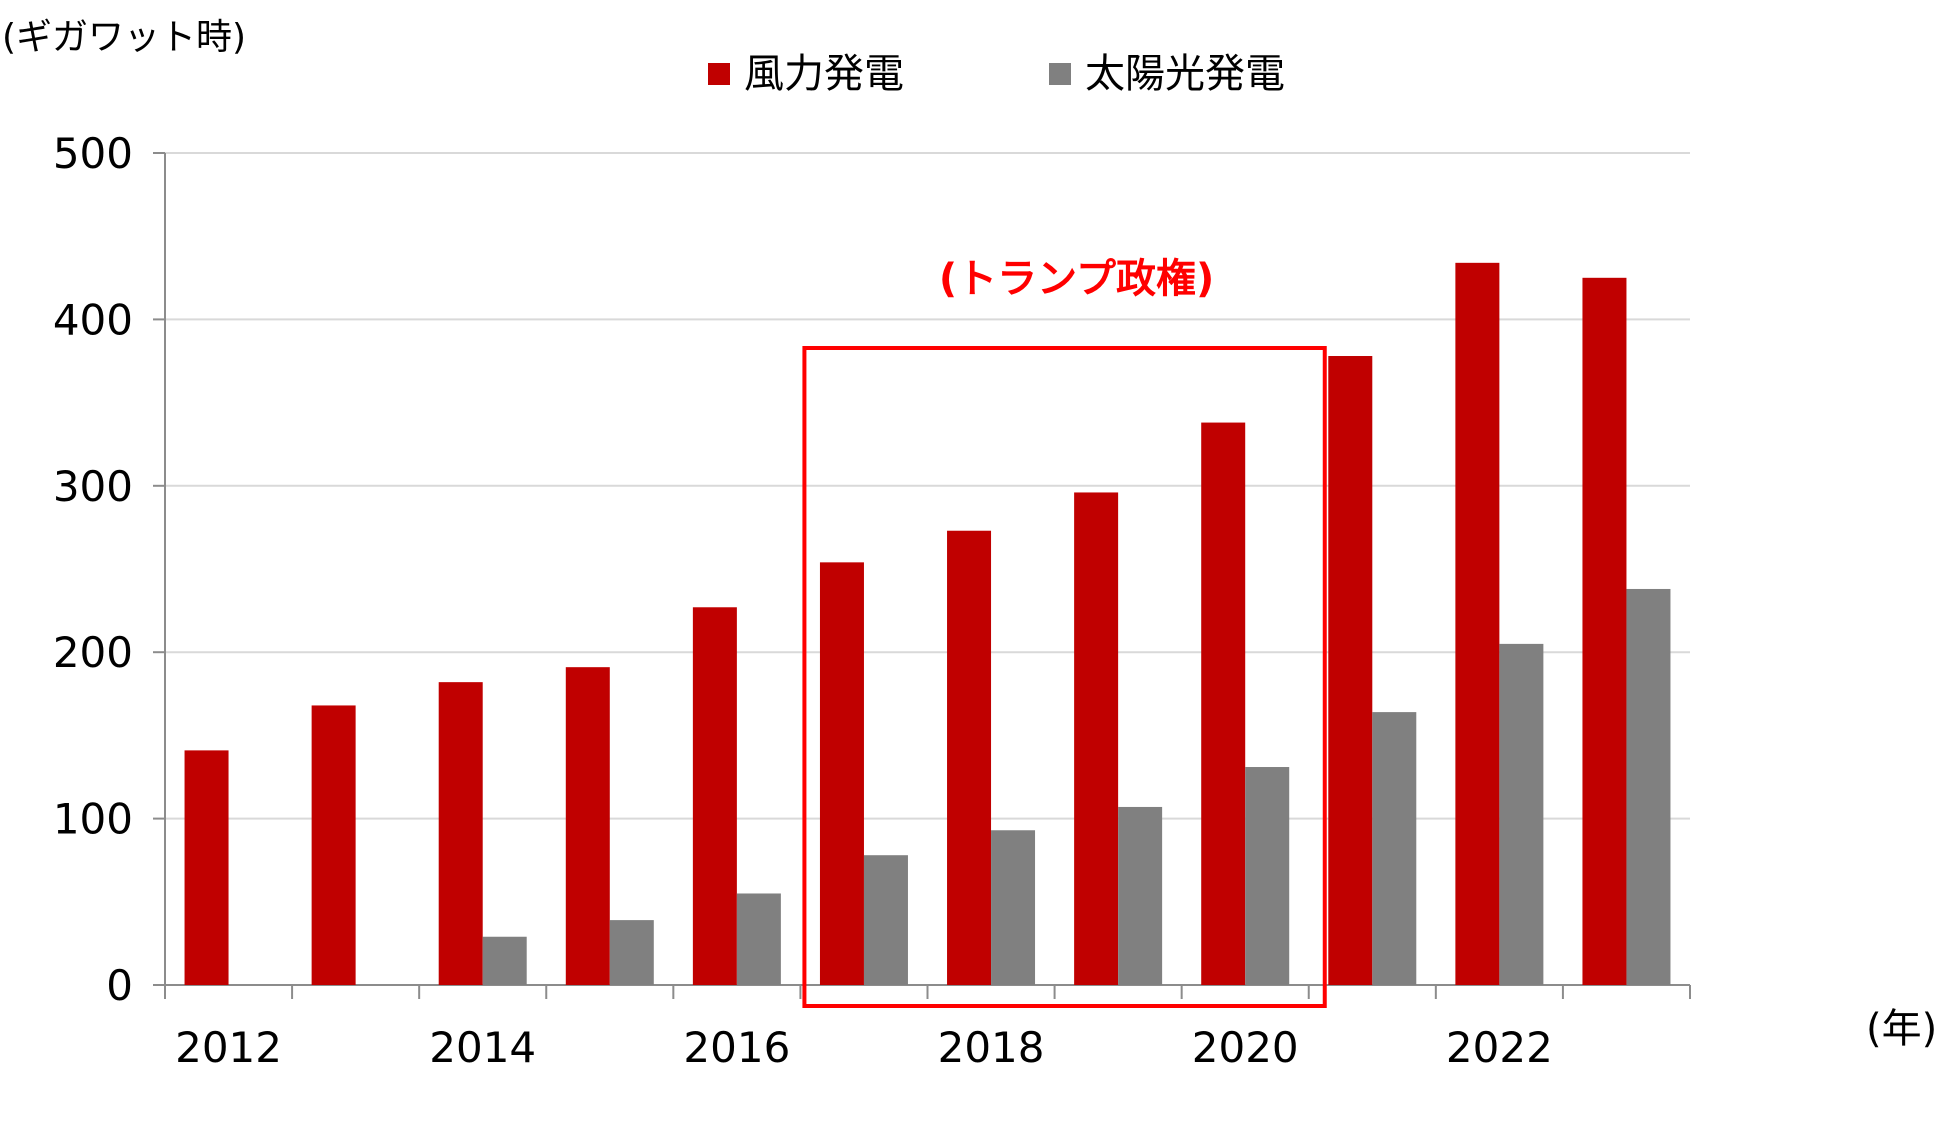 The height and width of the screenshot is (1122, 1949). Describe the element at coordinates (1076, 279) in the screenshot. I see `annotation-label: (トランプ政権)` at that location.